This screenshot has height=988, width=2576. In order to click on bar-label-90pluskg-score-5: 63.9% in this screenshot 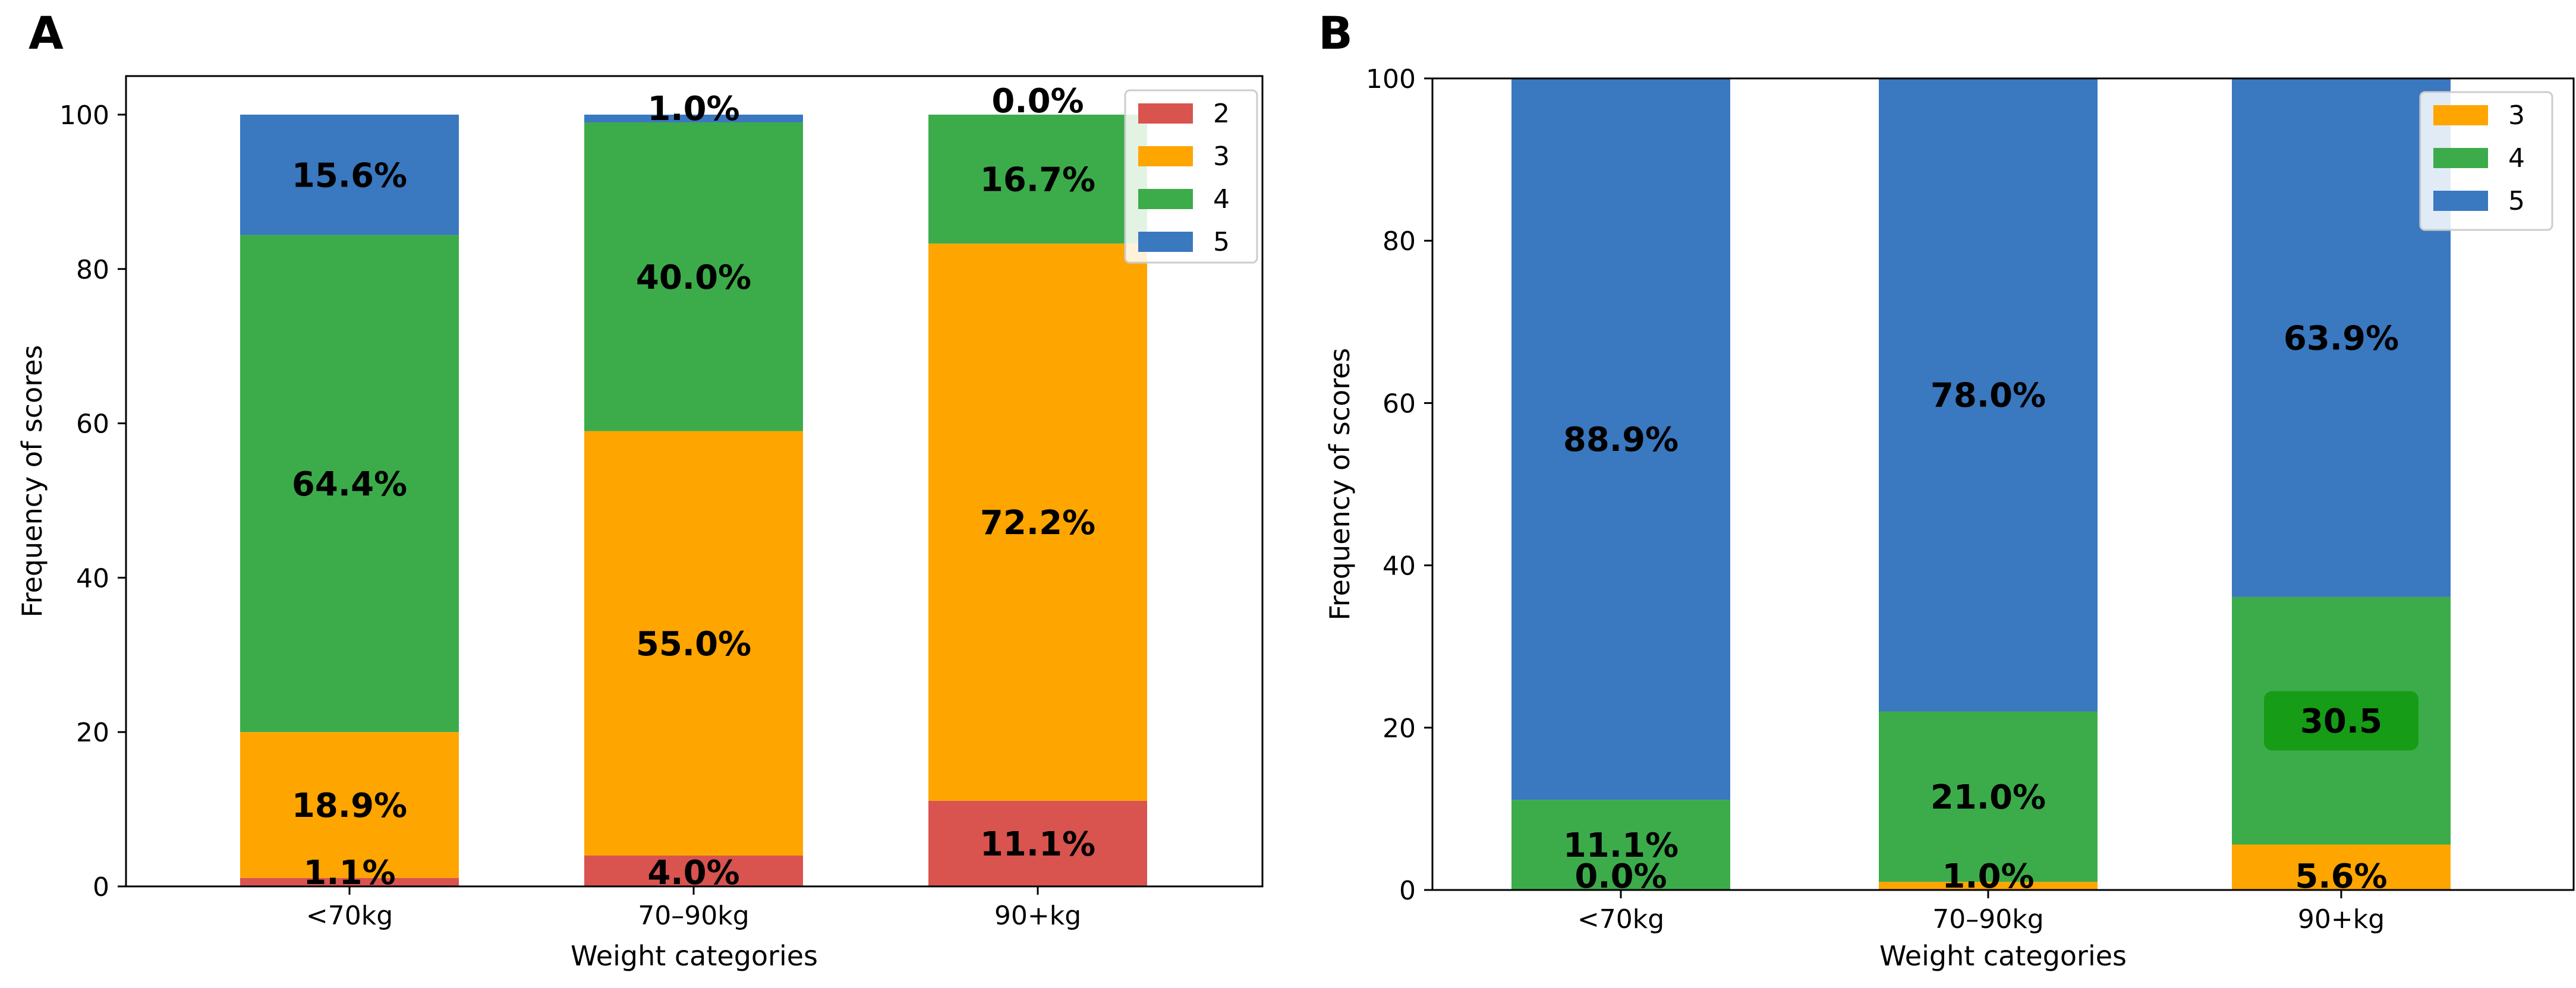, I will do `click(2341, 338)`.